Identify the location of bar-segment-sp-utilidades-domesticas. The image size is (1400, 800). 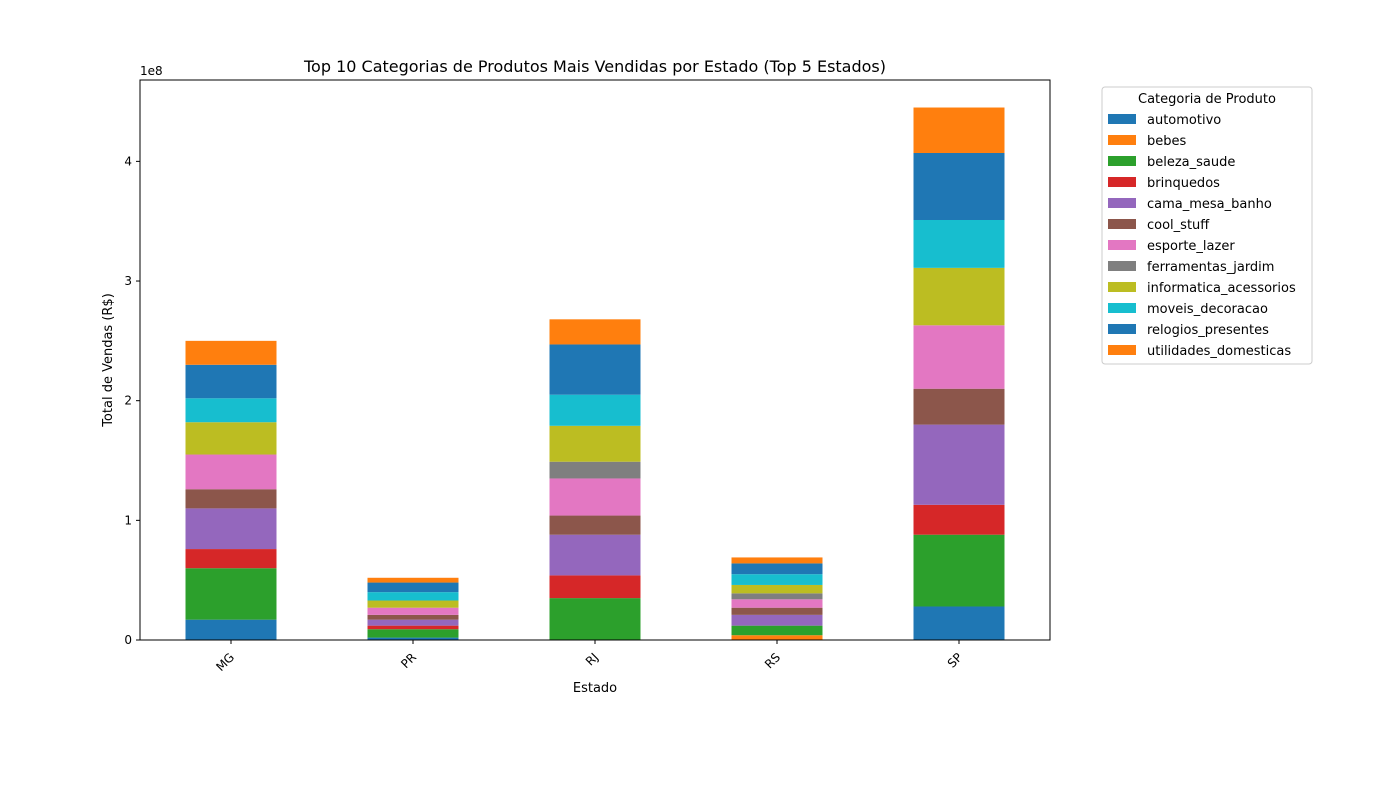
(959, 130).